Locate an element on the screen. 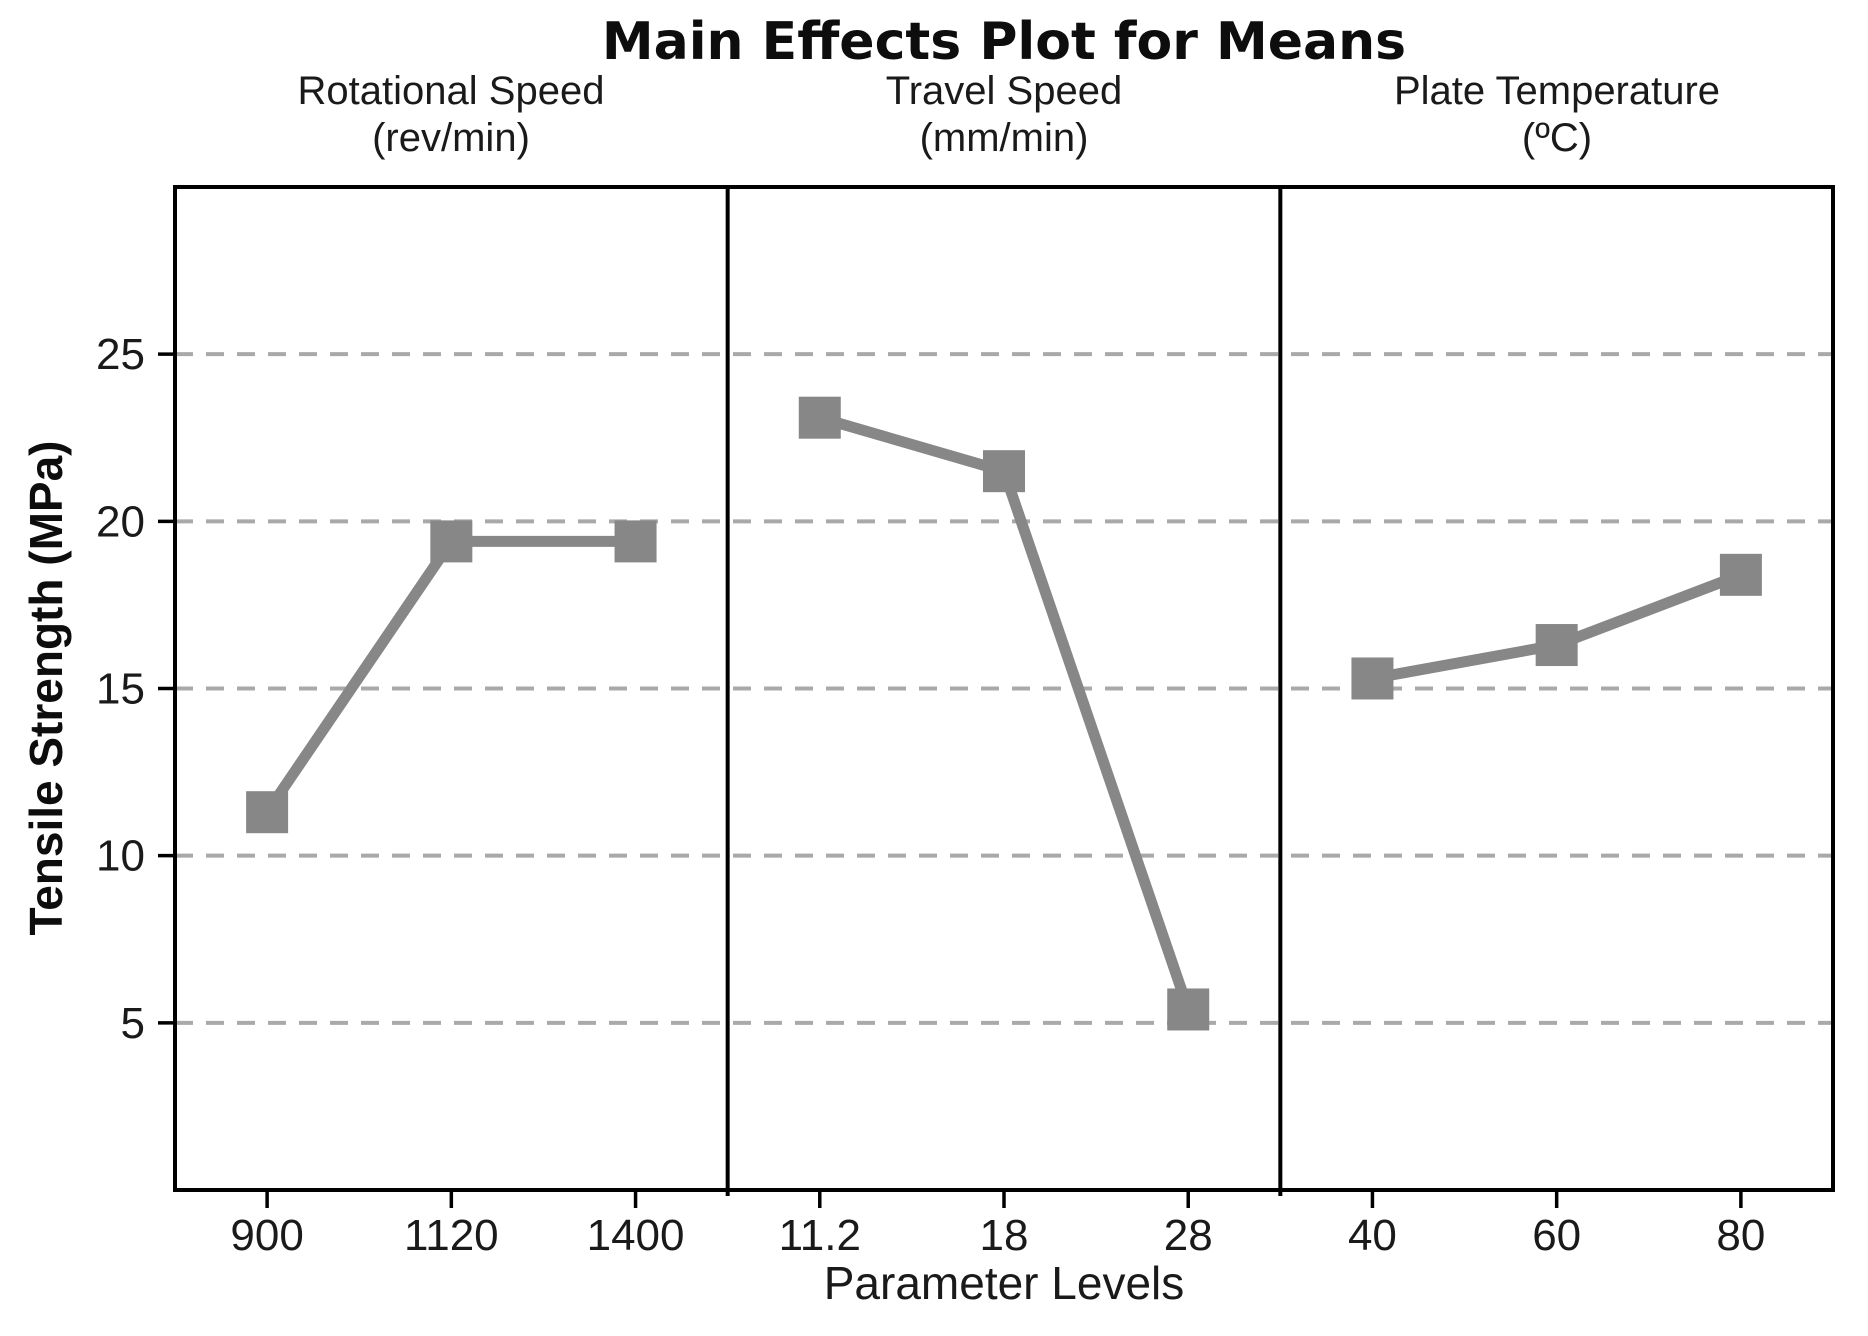  x-tick-label: 40 is located at coordinates (1372, 1235).